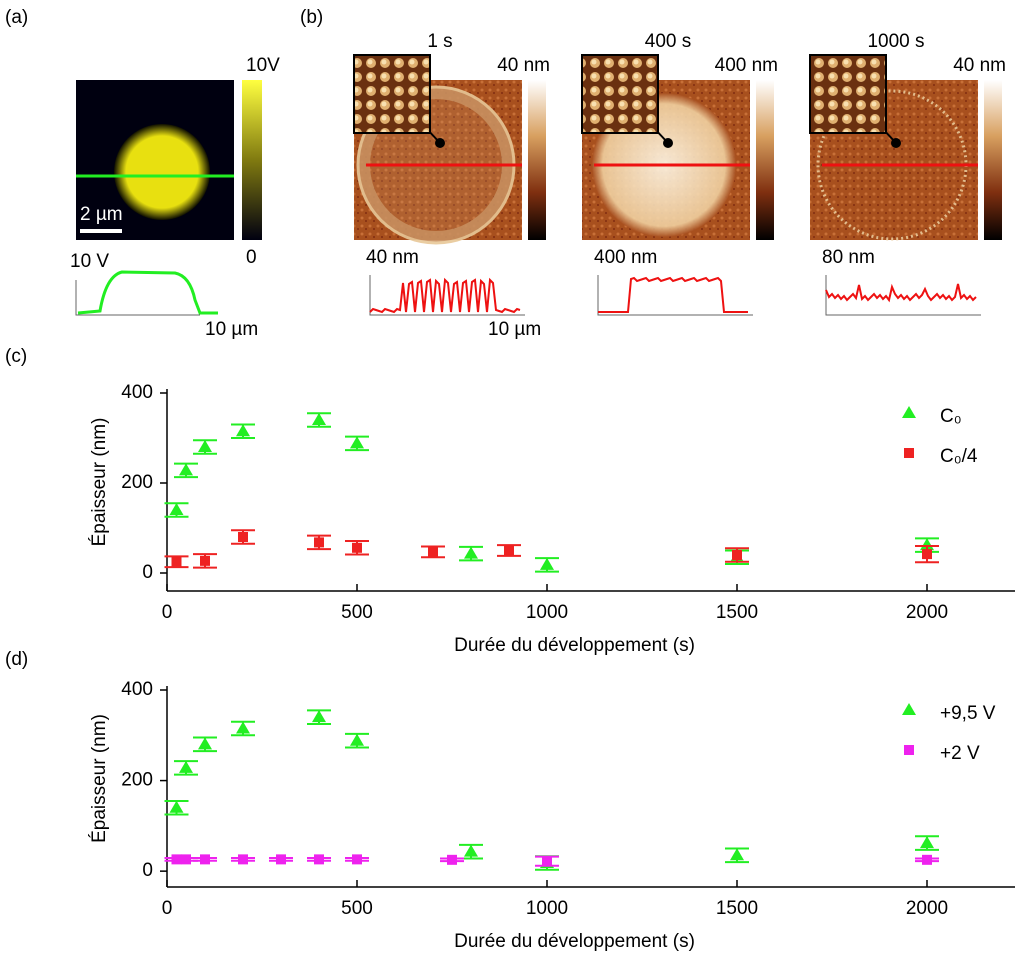 This screenshot has width=1015, height=976. I want to click on profile-y-label: 400 nm, so click(625, 257).